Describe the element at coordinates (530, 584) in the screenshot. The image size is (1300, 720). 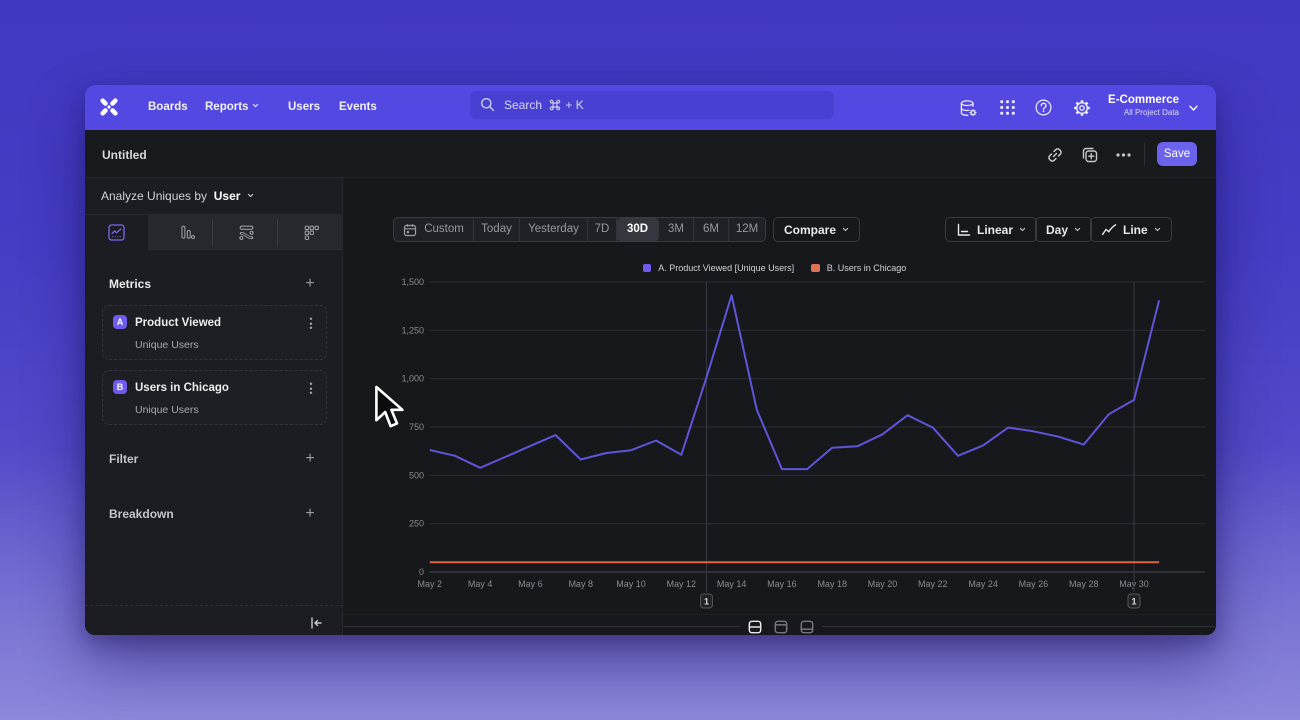
I see `svg-text: May 6` at that location.